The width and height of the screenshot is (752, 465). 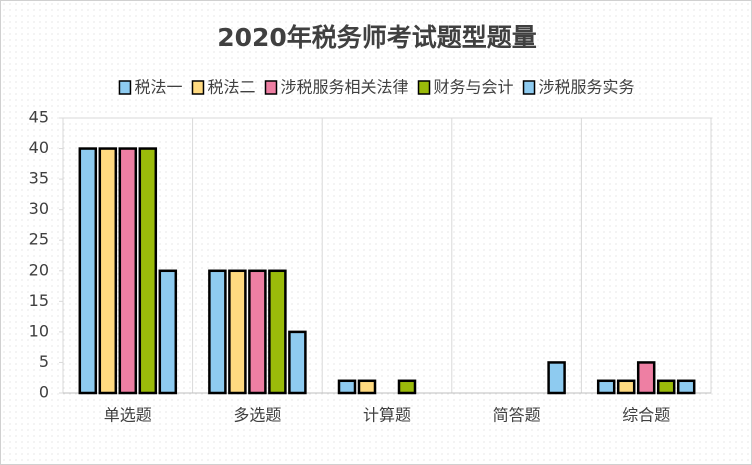 I want to click on x-tick-label: 计算题, so click(x=387, y=415).